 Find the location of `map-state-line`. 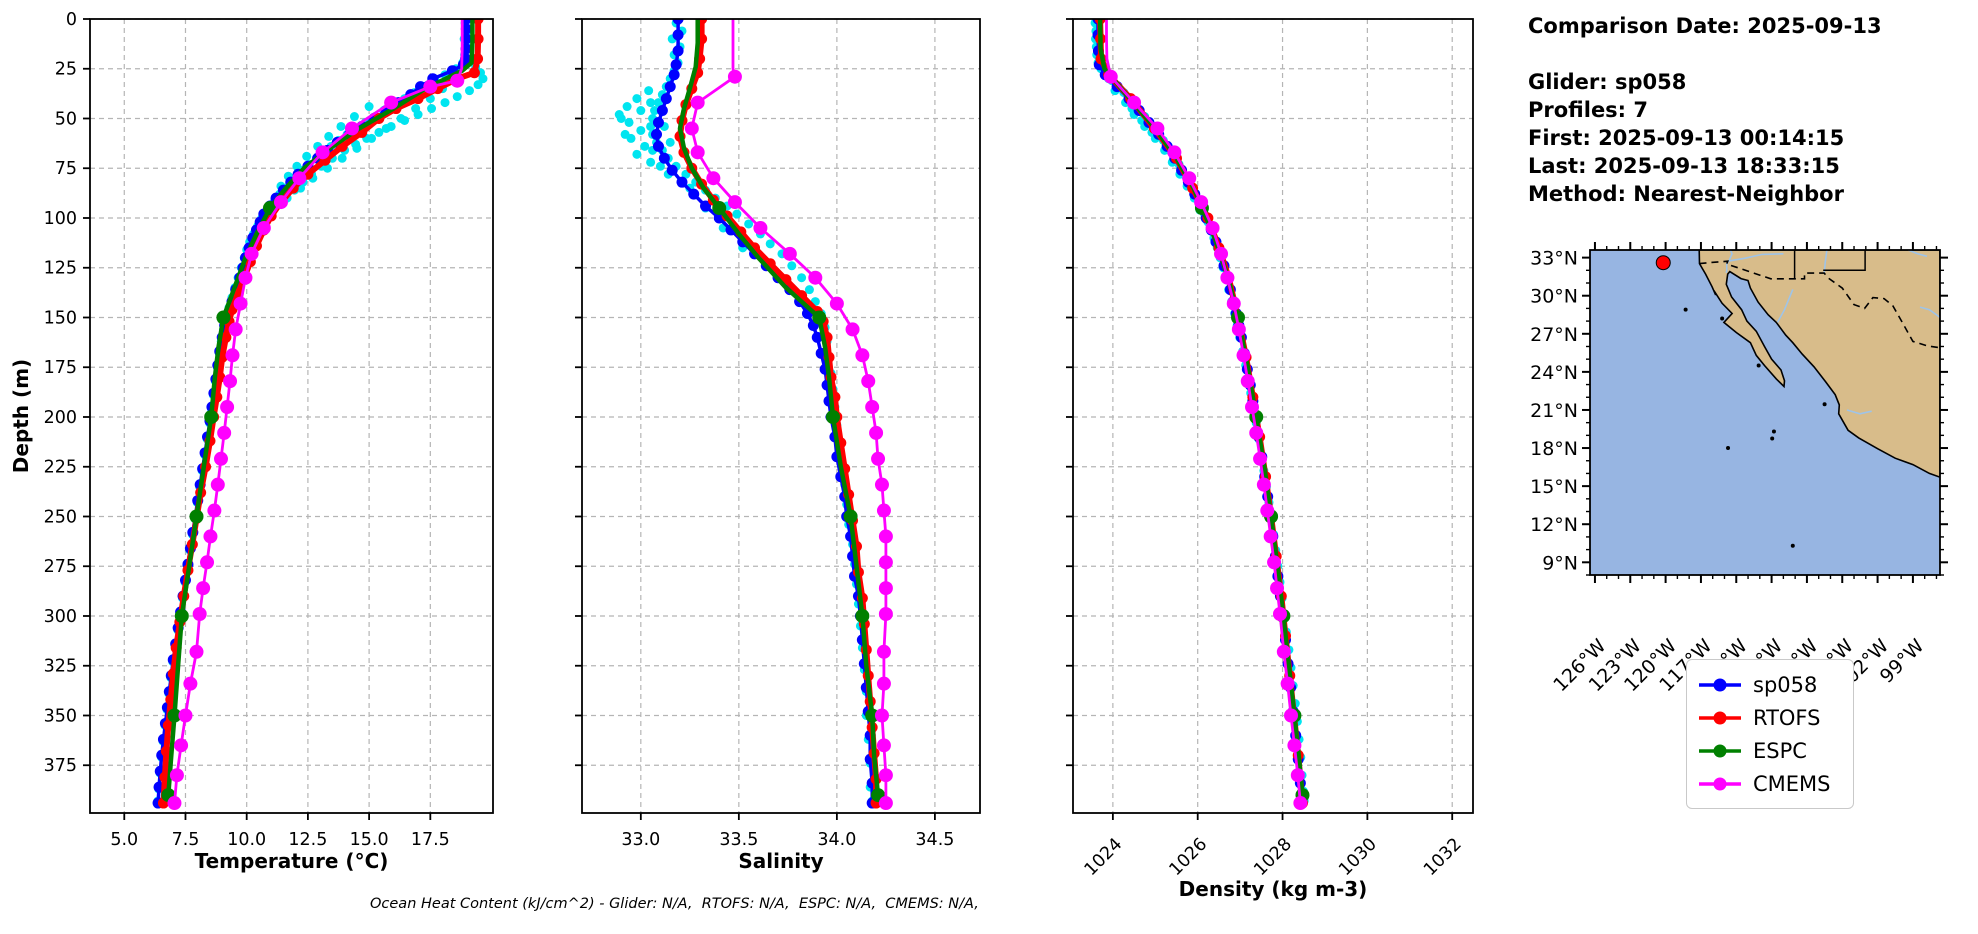

map-state-line is located at coordinates (1844, 261).